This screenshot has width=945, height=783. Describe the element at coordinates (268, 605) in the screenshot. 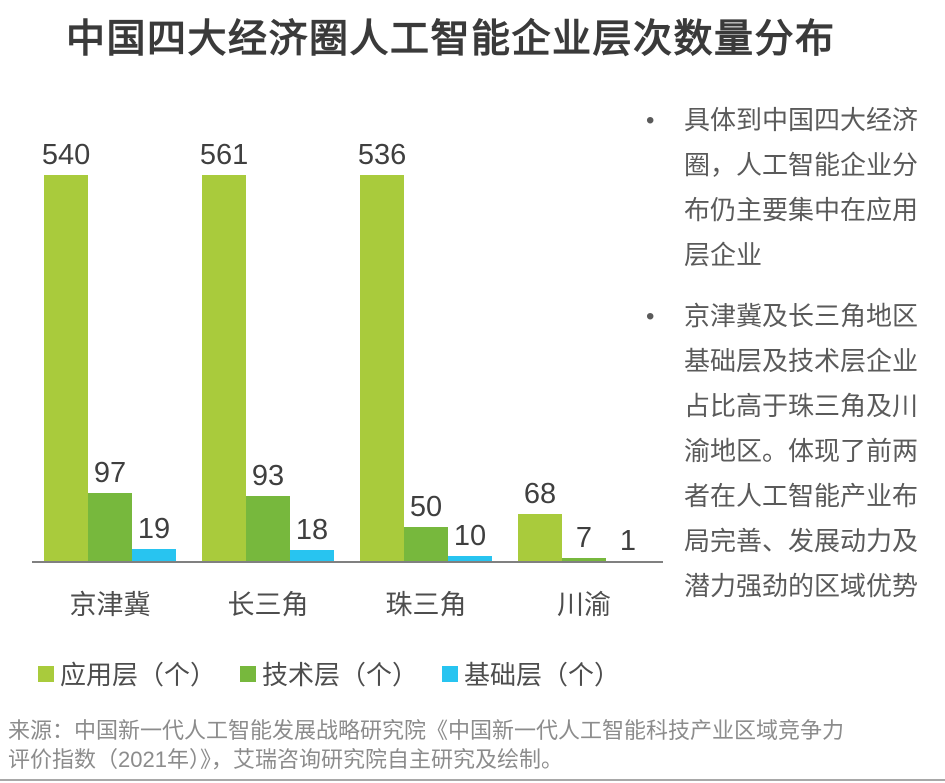

I see `x-axis-label: 长三角` at that location.